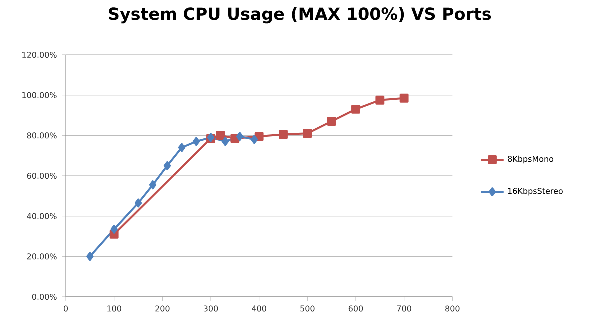  Describe the element at coordinates (259, 309) in the screenshot. I see `x-tick-label: 400` at that location.